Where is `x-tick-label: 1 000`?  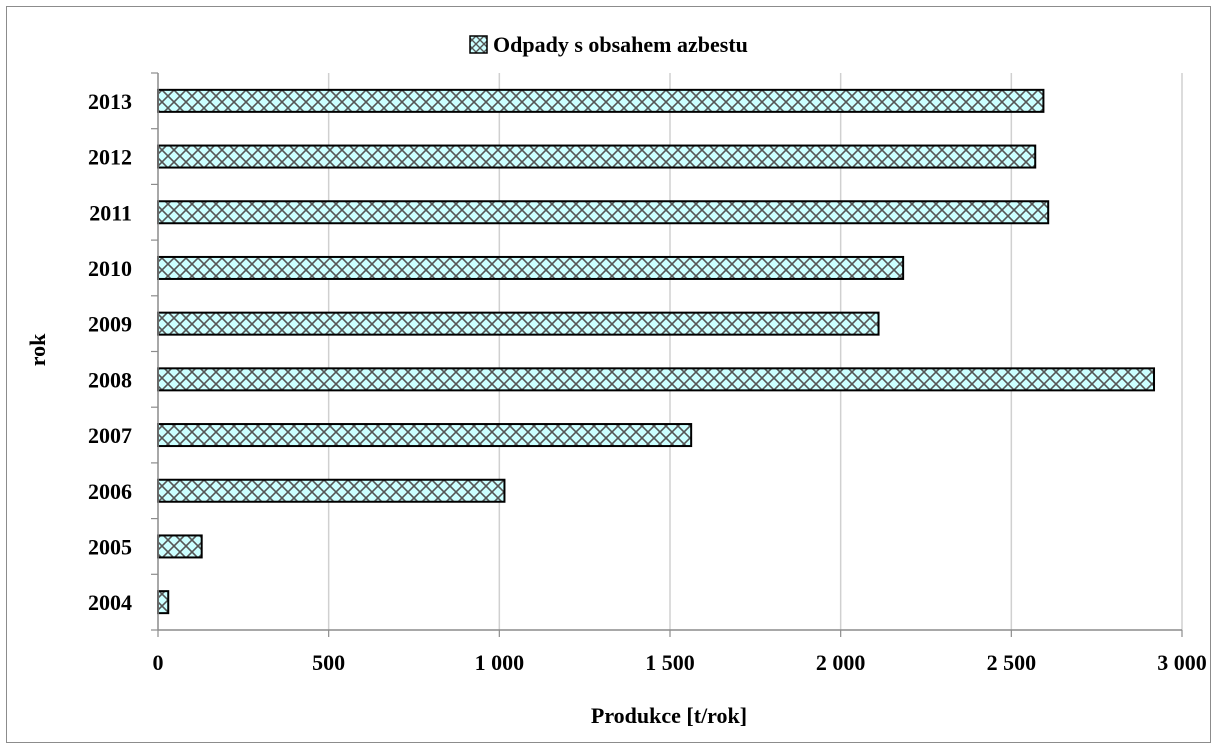 x-tick-label: 1 000 is located at coordinates (500, 662).